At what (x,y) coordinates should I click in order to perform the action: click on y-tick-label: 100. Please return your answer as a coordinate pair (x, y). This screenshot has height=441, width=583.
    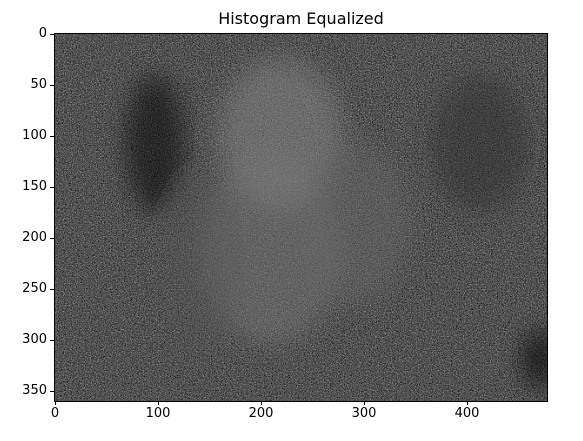
    Looking at the image, I should click on (34, 135).